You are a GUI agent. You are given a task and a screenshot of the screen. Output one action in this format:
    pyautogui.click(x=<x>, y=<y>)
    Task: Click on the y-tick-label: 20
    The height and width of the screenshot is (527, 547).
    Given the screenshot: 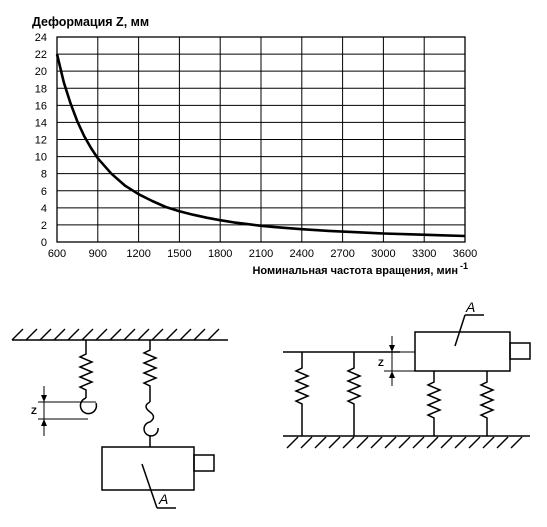 What is the action you would take?
    pyautogui.click(x=41, y=72)
    